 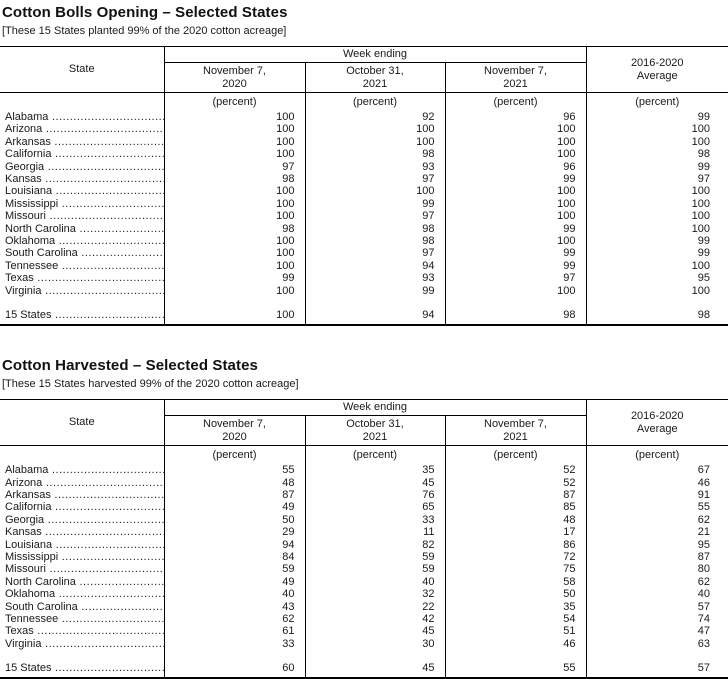 I want to click on table-row: Louisiana948286 95, so click(x=364, y=544).